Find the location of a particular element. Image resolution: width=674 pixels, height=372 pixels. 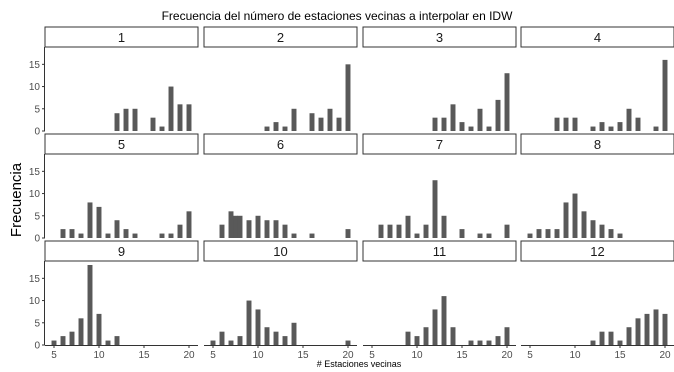

facet-label: 12 is located at coordinates (597, 251).